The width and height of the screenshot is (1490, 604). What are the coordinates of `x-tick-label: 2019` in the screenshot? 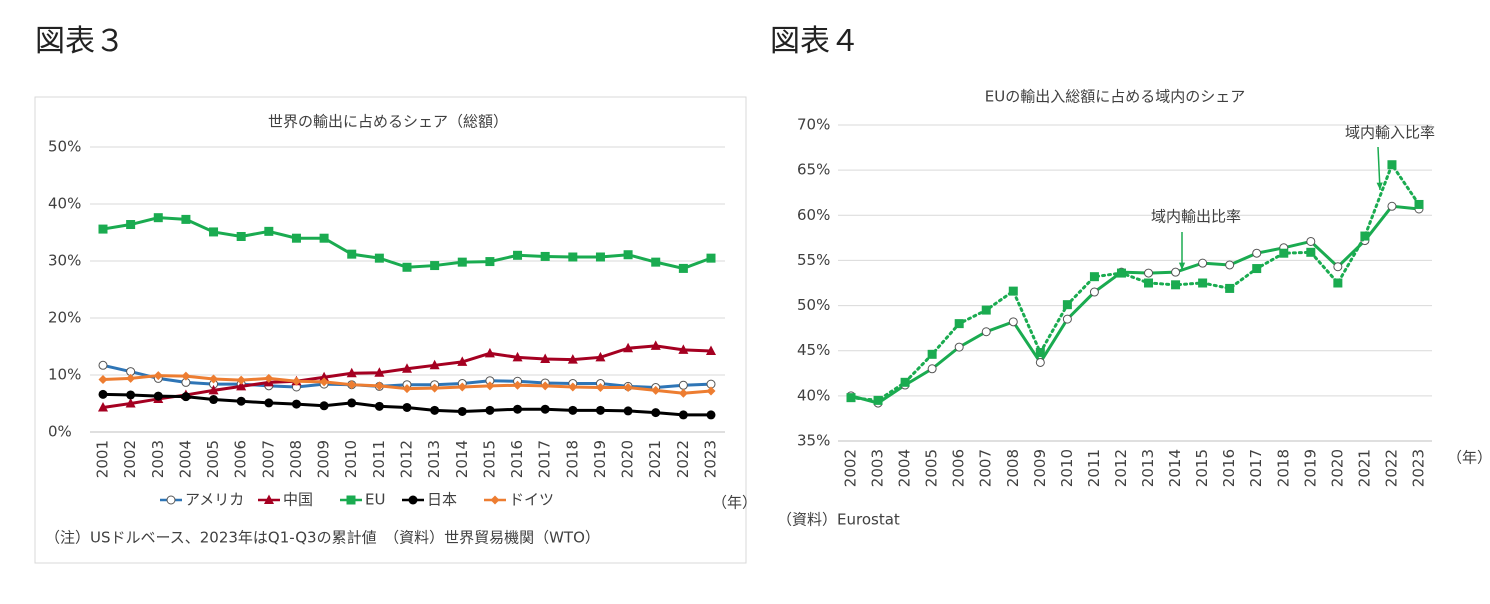 It's located at (1310, 468).